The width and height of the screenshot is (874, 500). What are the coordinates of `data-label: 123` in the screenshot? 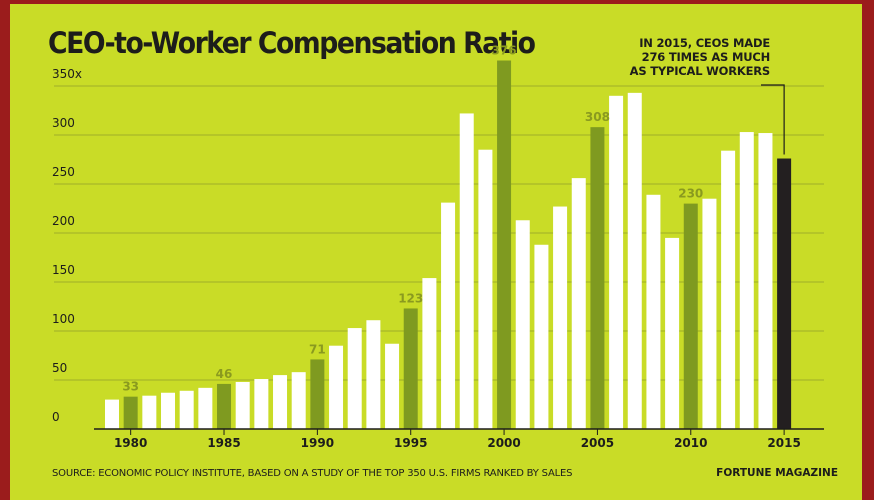 It's located at (410, 298).